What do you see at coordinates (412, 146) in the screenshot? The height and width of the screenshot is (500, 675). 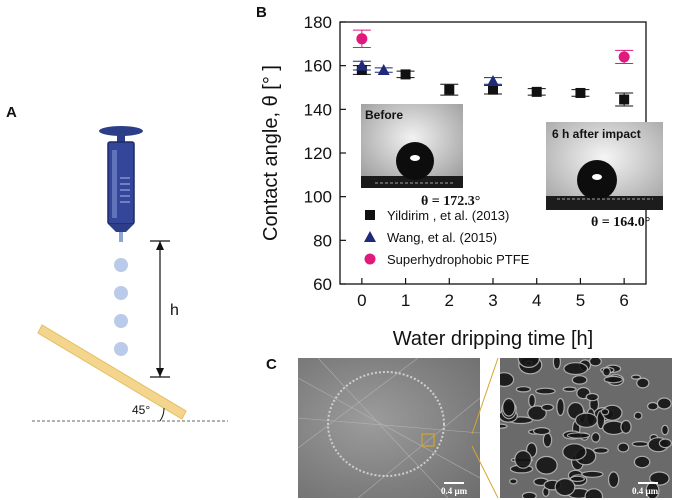 I see `inset-before-photo: Before` at bounding box center [412, 146].